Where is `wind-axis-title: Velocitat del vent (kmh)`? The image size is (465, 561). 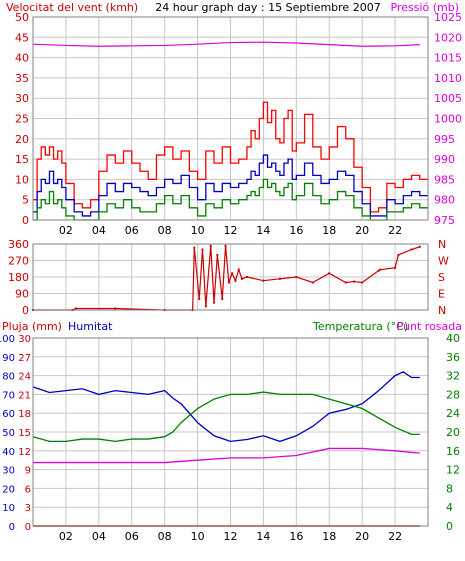
wind-axis-title: Velocitat del vent (kmh) is located at coordinates (72, 7).